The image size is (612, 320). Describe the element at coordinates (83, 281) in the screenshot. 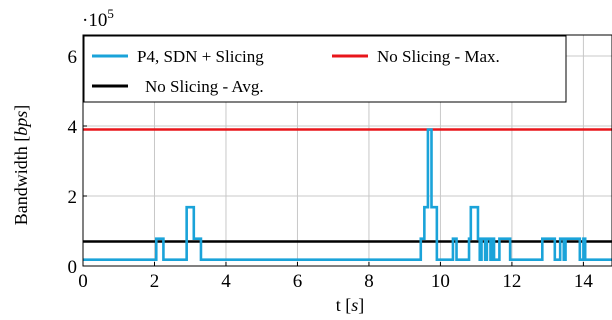

I see `x-tick-label: 0` at that location.